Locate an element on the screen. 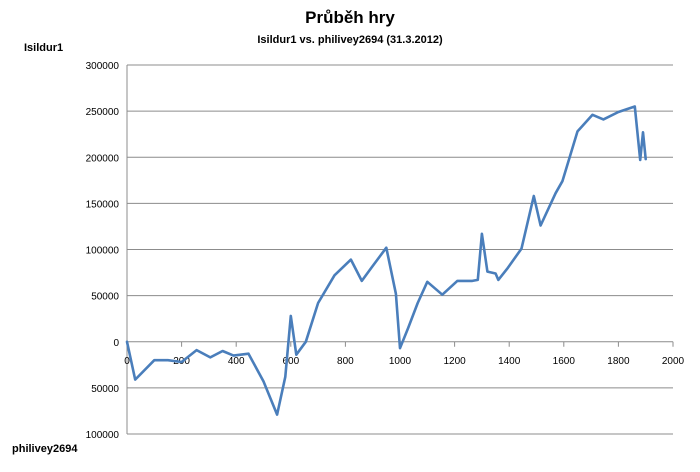 This screenshot has width=700, height=472. y-tick-label: 200000 is located at coordinates (103, 158).